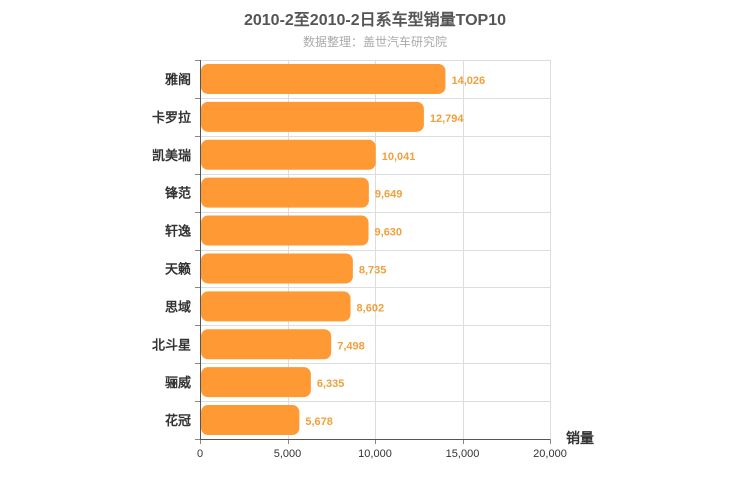 The width and height of the screenshot is (750, 500). Describe the element at coordinates (371, 308) in the screenshot. I see `value-label: 8,602` at that location.